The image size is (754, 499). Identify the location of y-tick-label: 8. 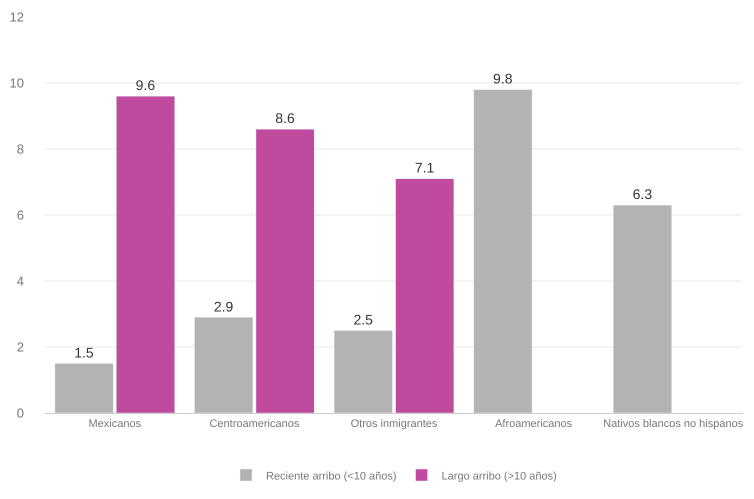
(20, 149).